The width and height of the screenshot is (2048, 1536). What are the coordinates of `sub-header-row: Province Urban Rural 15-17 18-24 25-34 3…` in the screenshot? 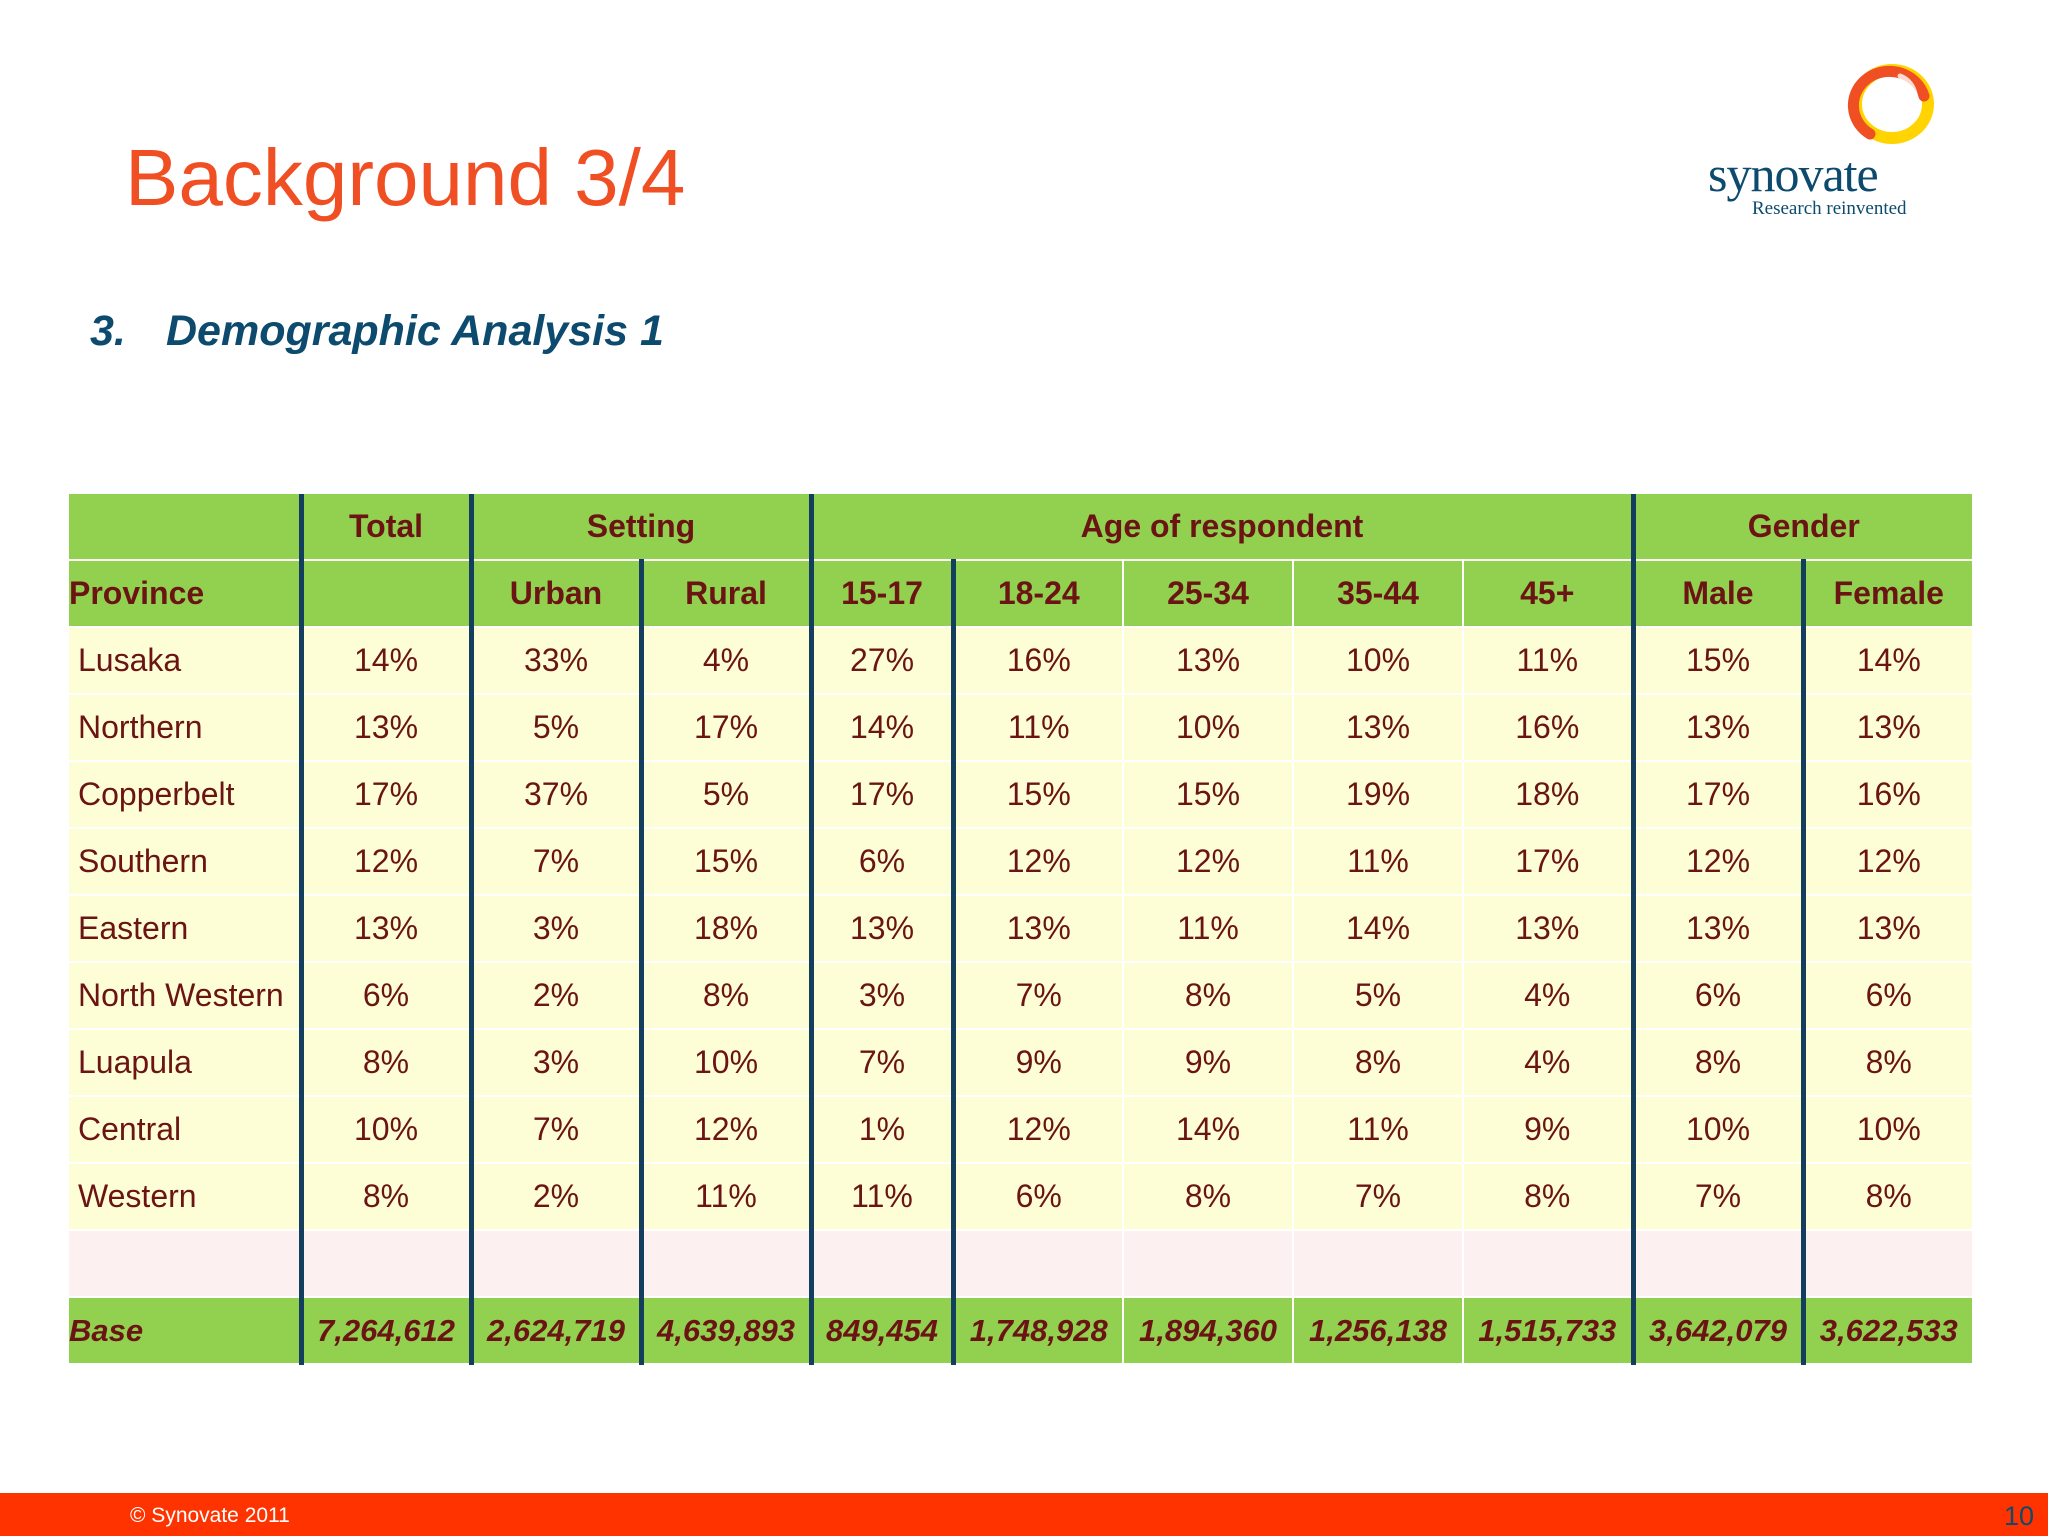 It's located at (1021, 594).